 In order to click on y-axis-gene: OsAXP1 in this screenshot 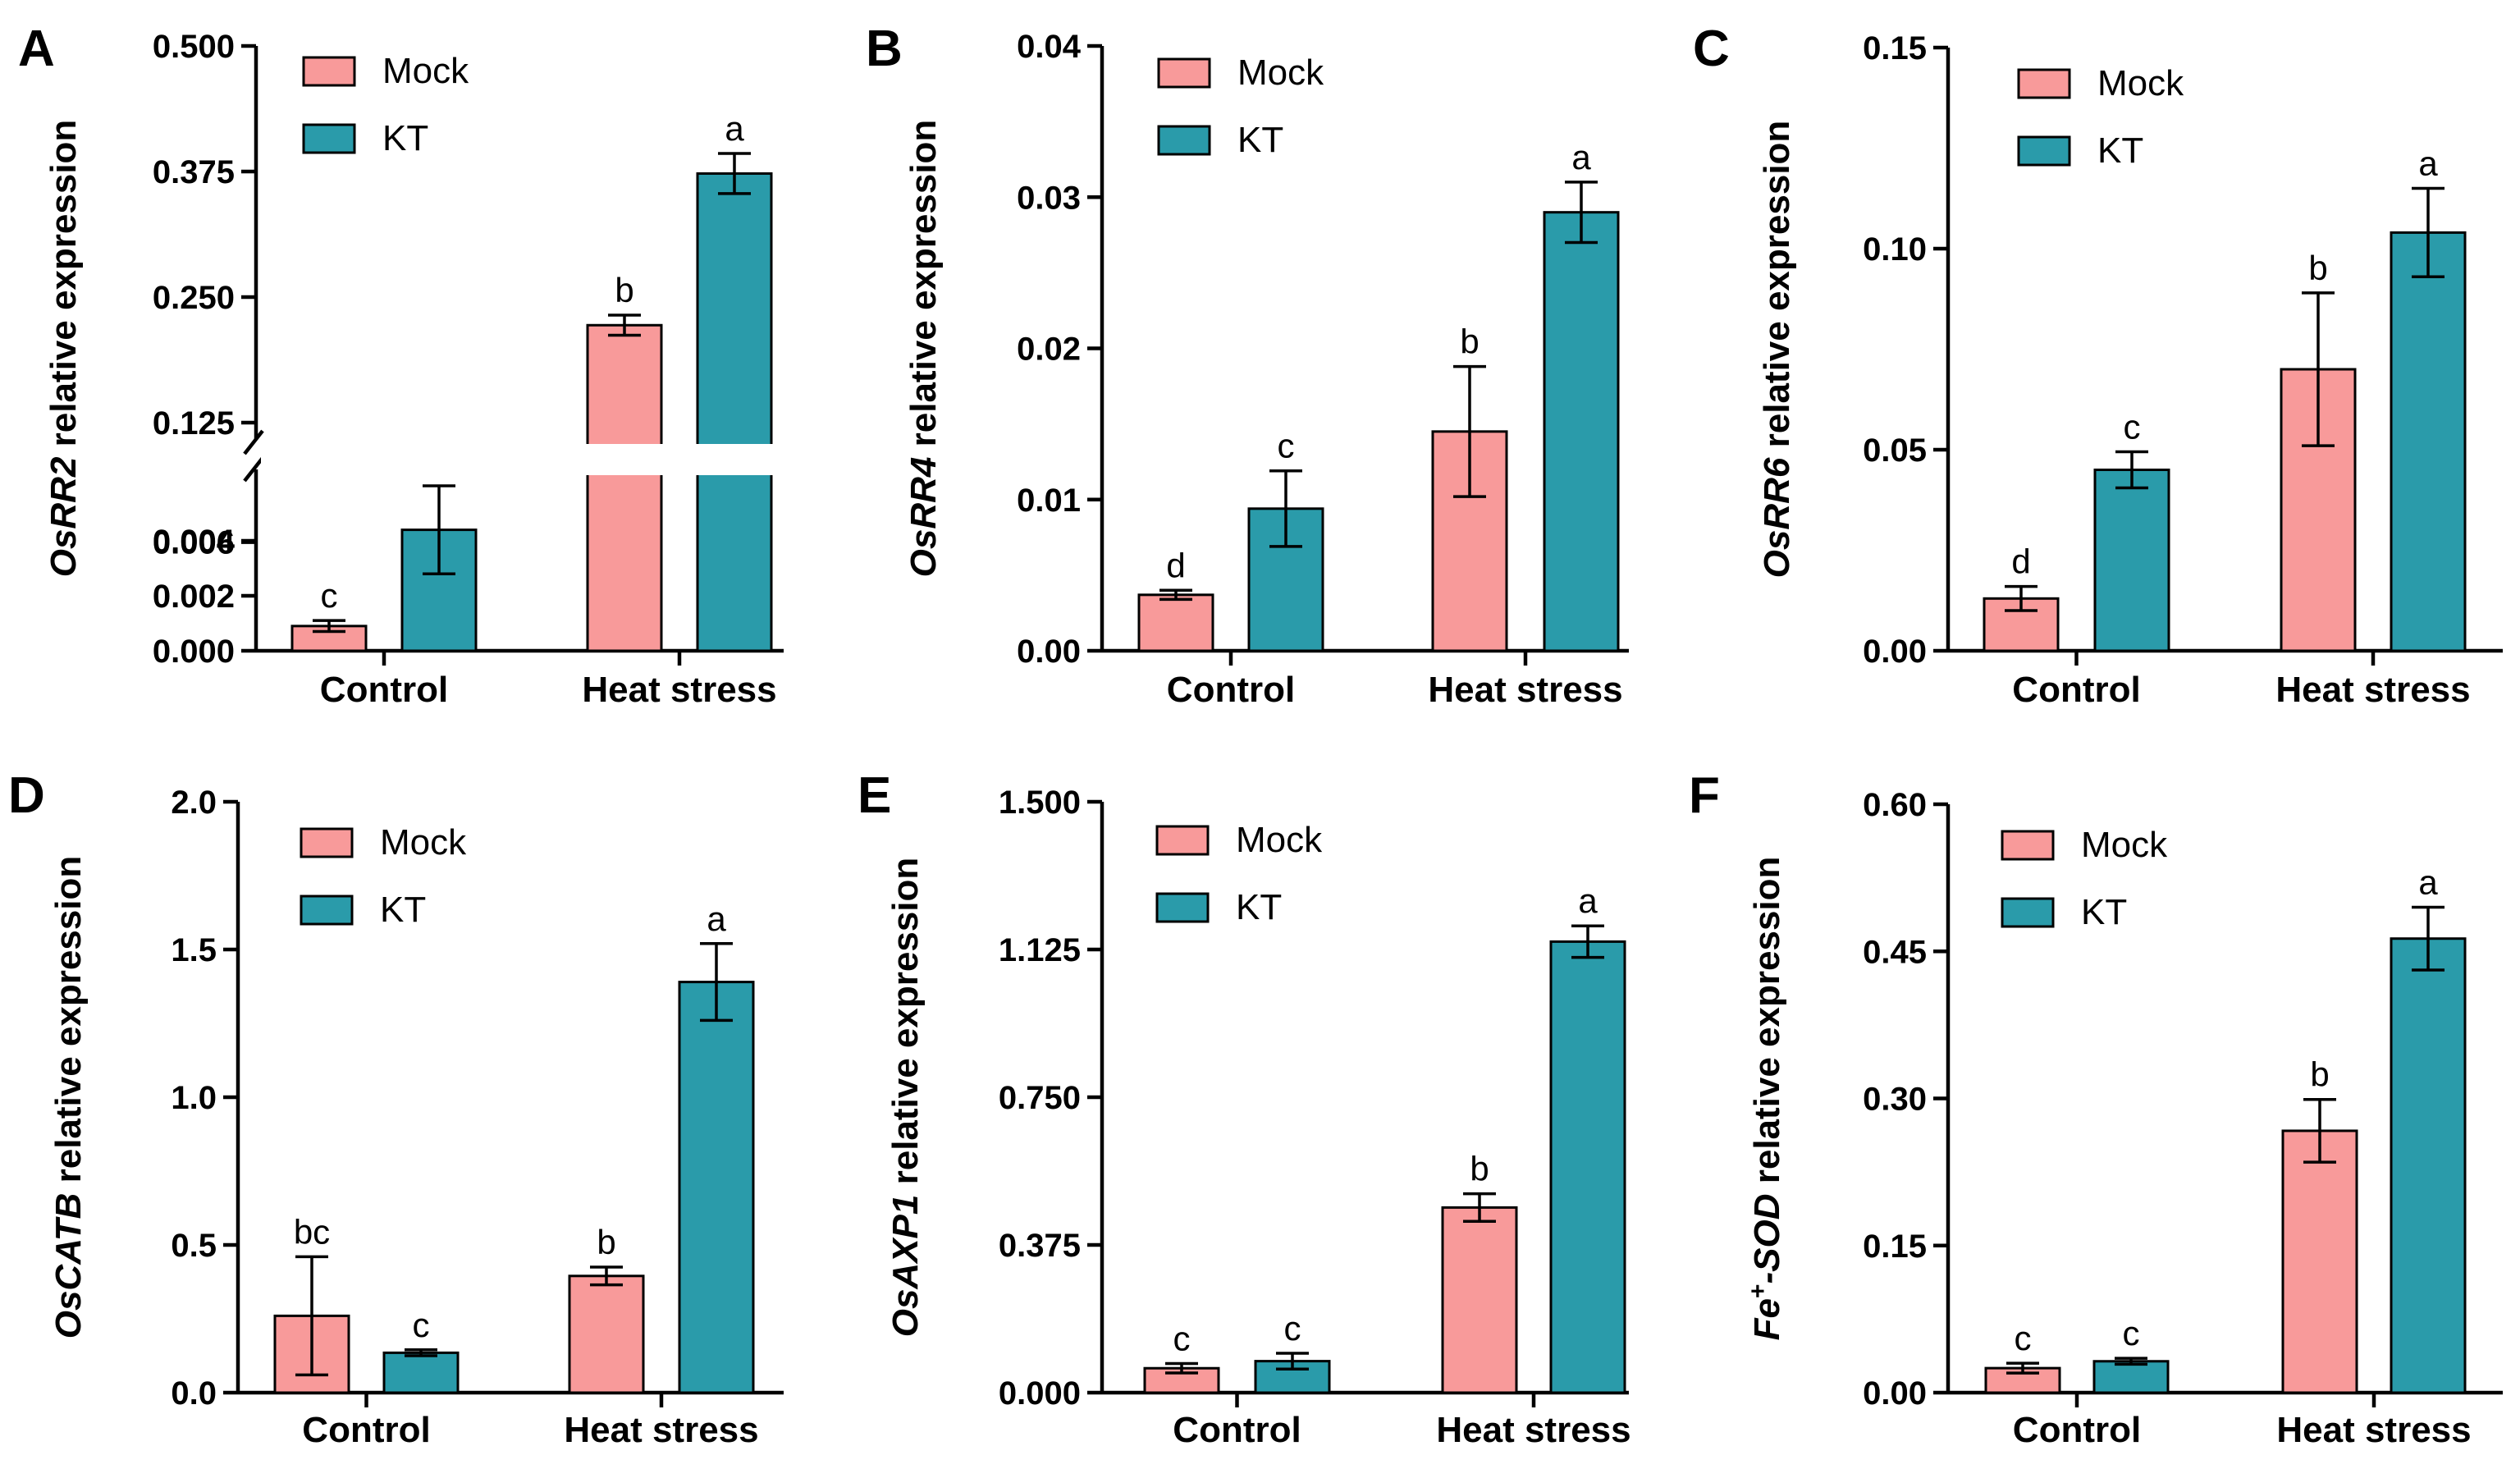, I will do `click(905, 1267)`.